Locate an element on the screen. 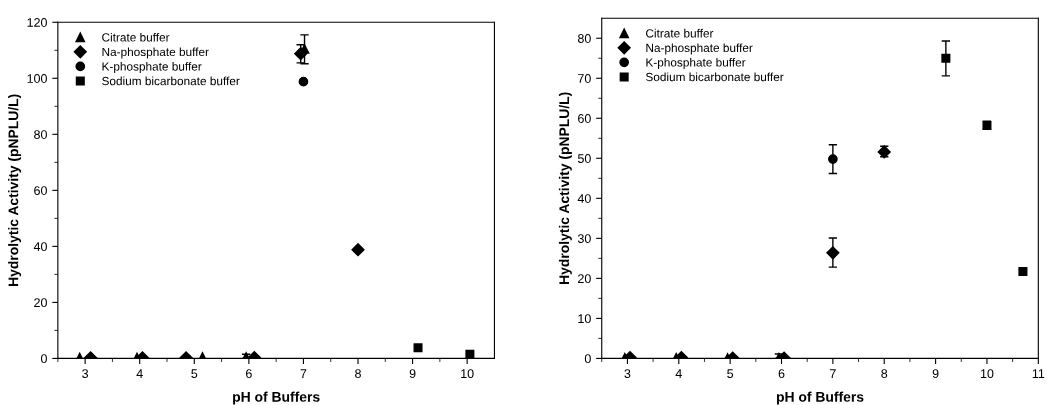 Image resolution: width=1052 pixels, height=405 pixels. y-tick-label: 100 is located at coordinates (37, 78).